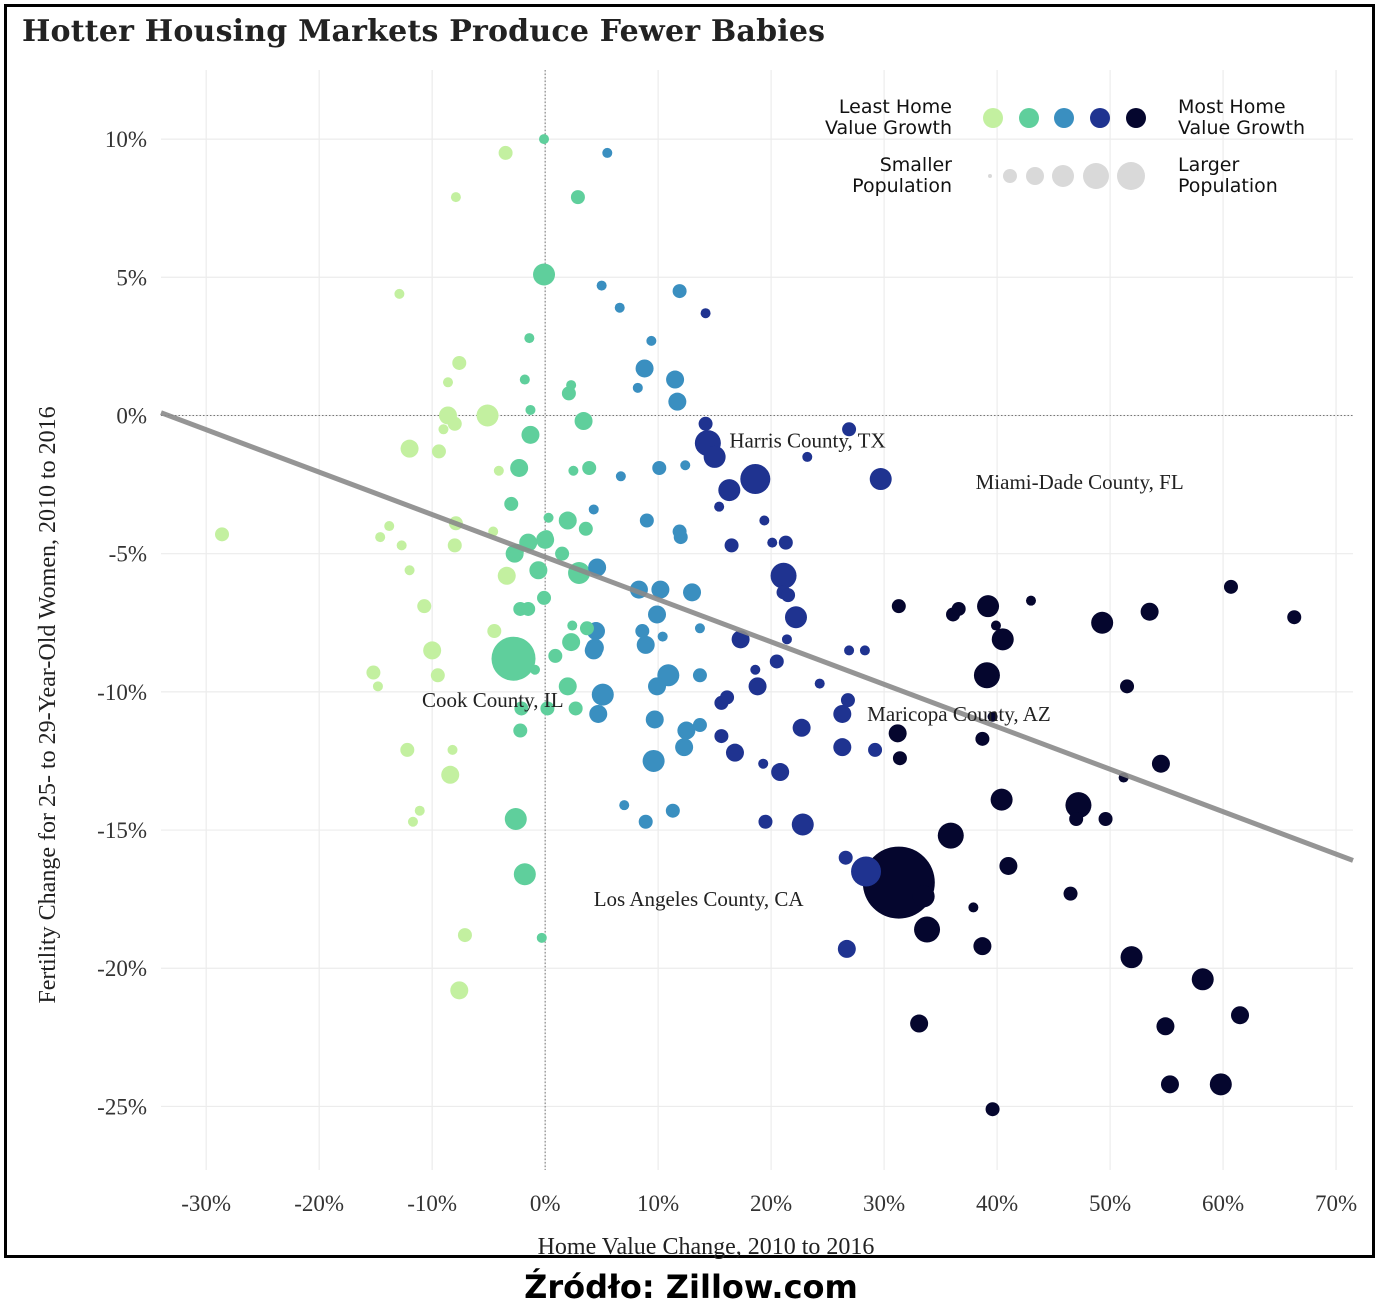 This screenshot has height=1306, width=1382. What do you see at coordinates (1208, 165) in the screenshot?
I see `legend-size-high-label: Larger` at bounding box center [1208, 165].